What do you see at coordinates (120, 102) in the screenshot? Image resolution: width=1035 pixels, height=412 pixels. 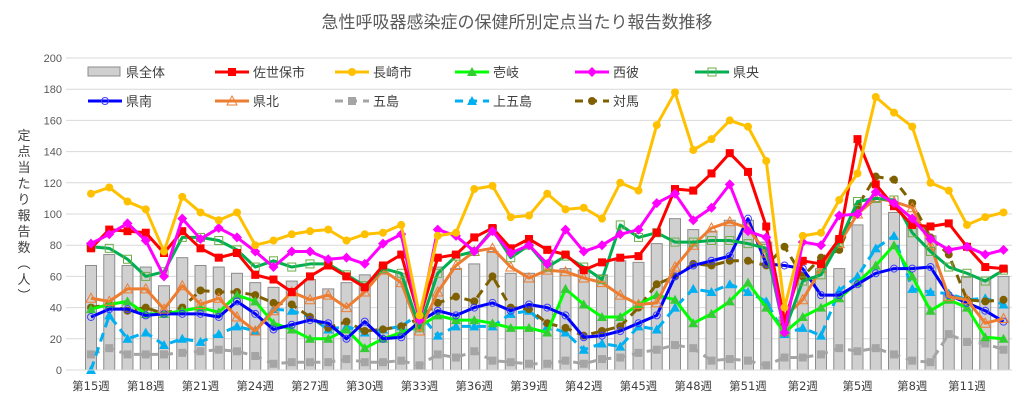 I see `legend-item: 県南` at bounding box center [120, 102].